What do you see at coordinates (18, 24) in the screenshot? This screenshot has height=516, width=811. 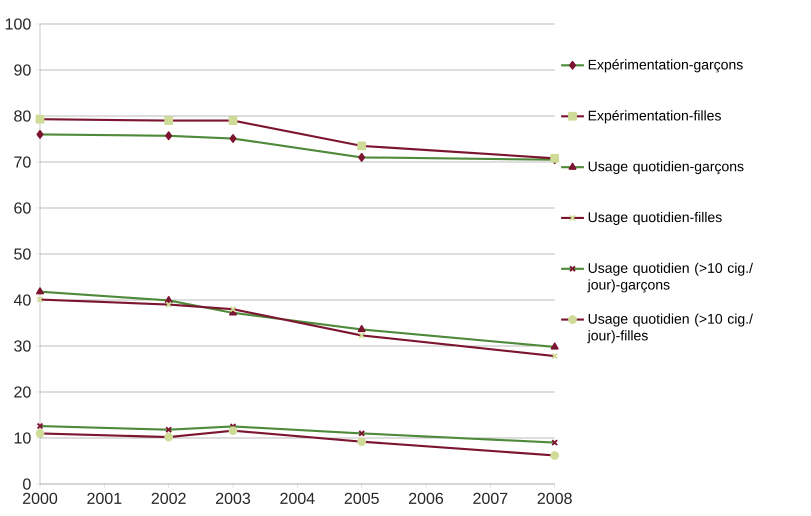 I see `y-tick-label: 100` at bounding box center [18, 24].